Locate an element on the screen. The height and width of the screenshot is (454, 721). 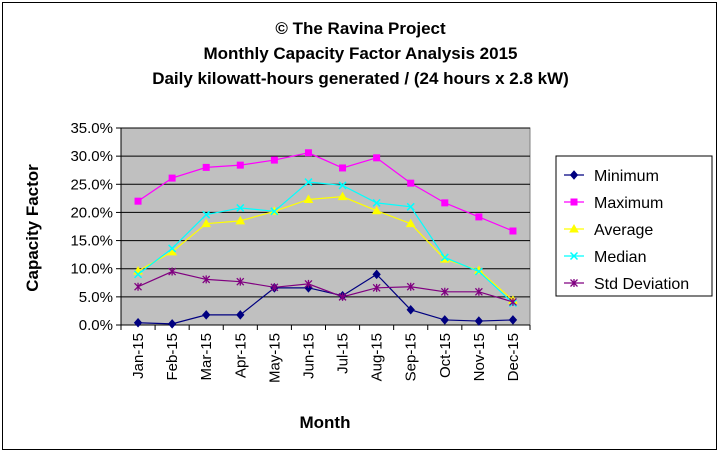
series-line-median is located at coordinates (325, 242).